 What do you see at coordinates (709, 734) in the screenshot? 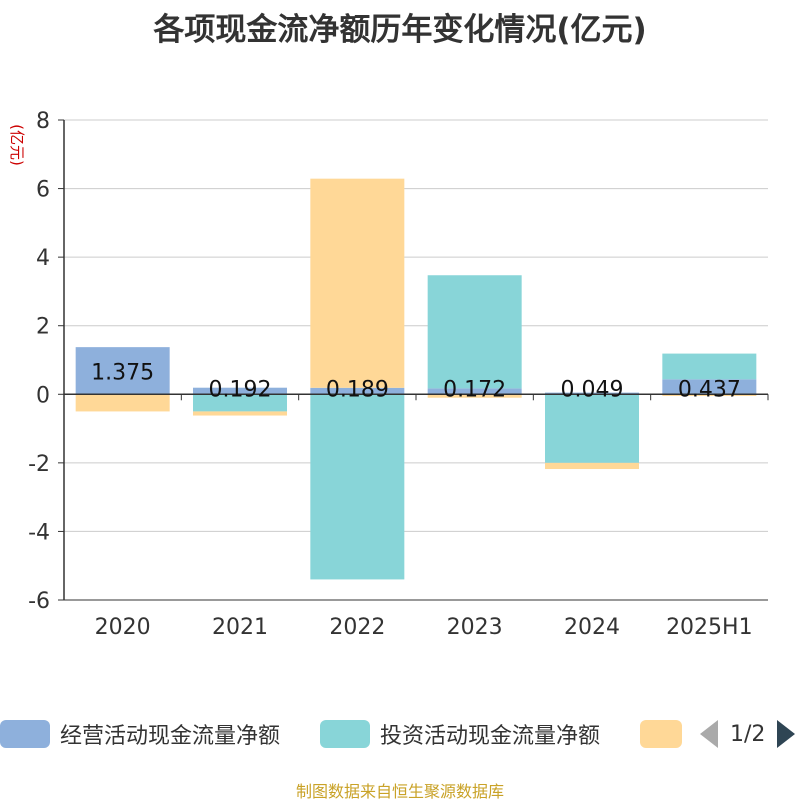
I see `previous-page-icon` at bounding box center [709, 734].